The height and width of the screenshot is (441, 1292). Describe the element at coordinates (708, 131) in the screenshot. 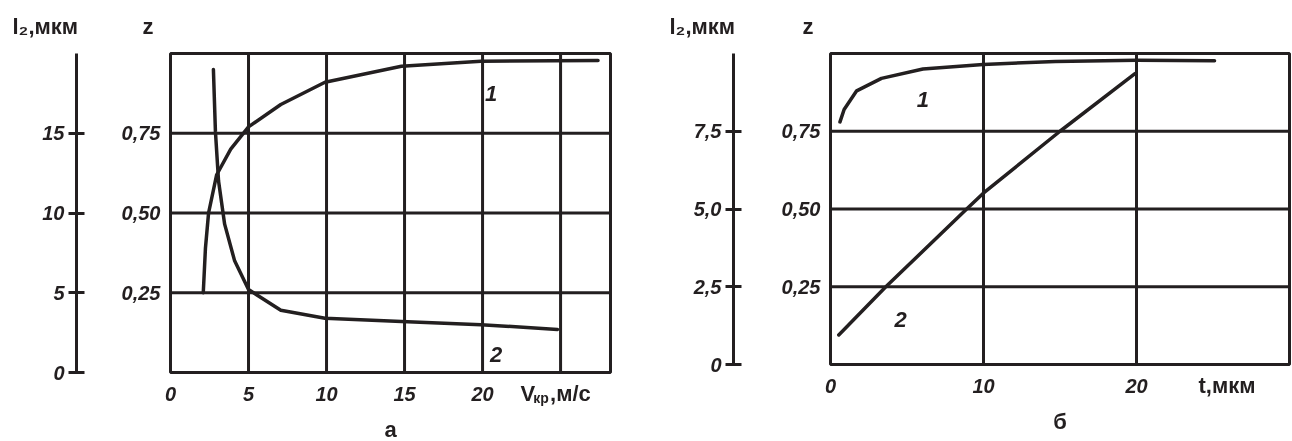

I see `y2-tick-label: 7,5` at that location.